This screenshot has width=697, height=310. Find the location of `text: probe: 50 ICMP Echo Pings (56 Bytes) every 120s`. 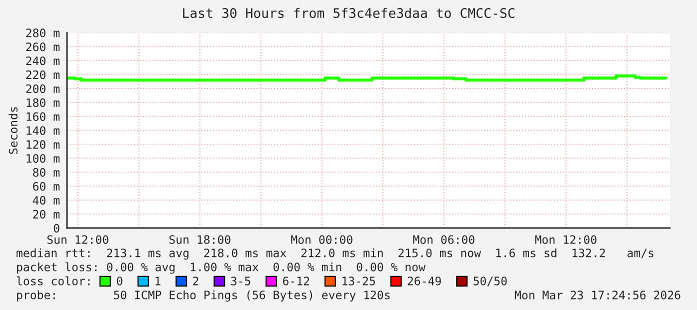

text: probe: 50 ICMP Echo Pings (56 Bytes) every 120s is located at coordinates (203, 296).